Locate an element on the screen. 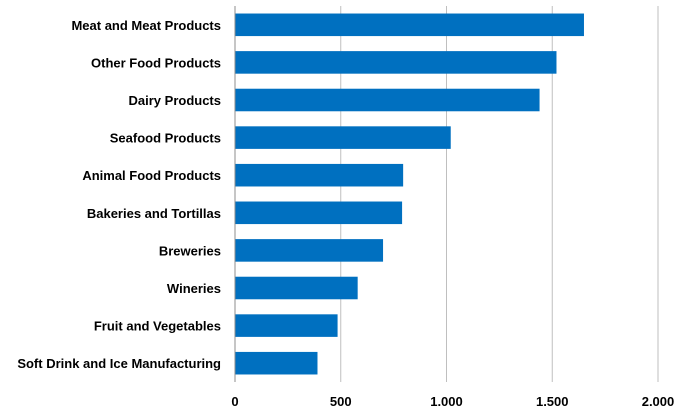 The image size is (691, 411). category-label: Breweries is located at coordinates (190, 250).